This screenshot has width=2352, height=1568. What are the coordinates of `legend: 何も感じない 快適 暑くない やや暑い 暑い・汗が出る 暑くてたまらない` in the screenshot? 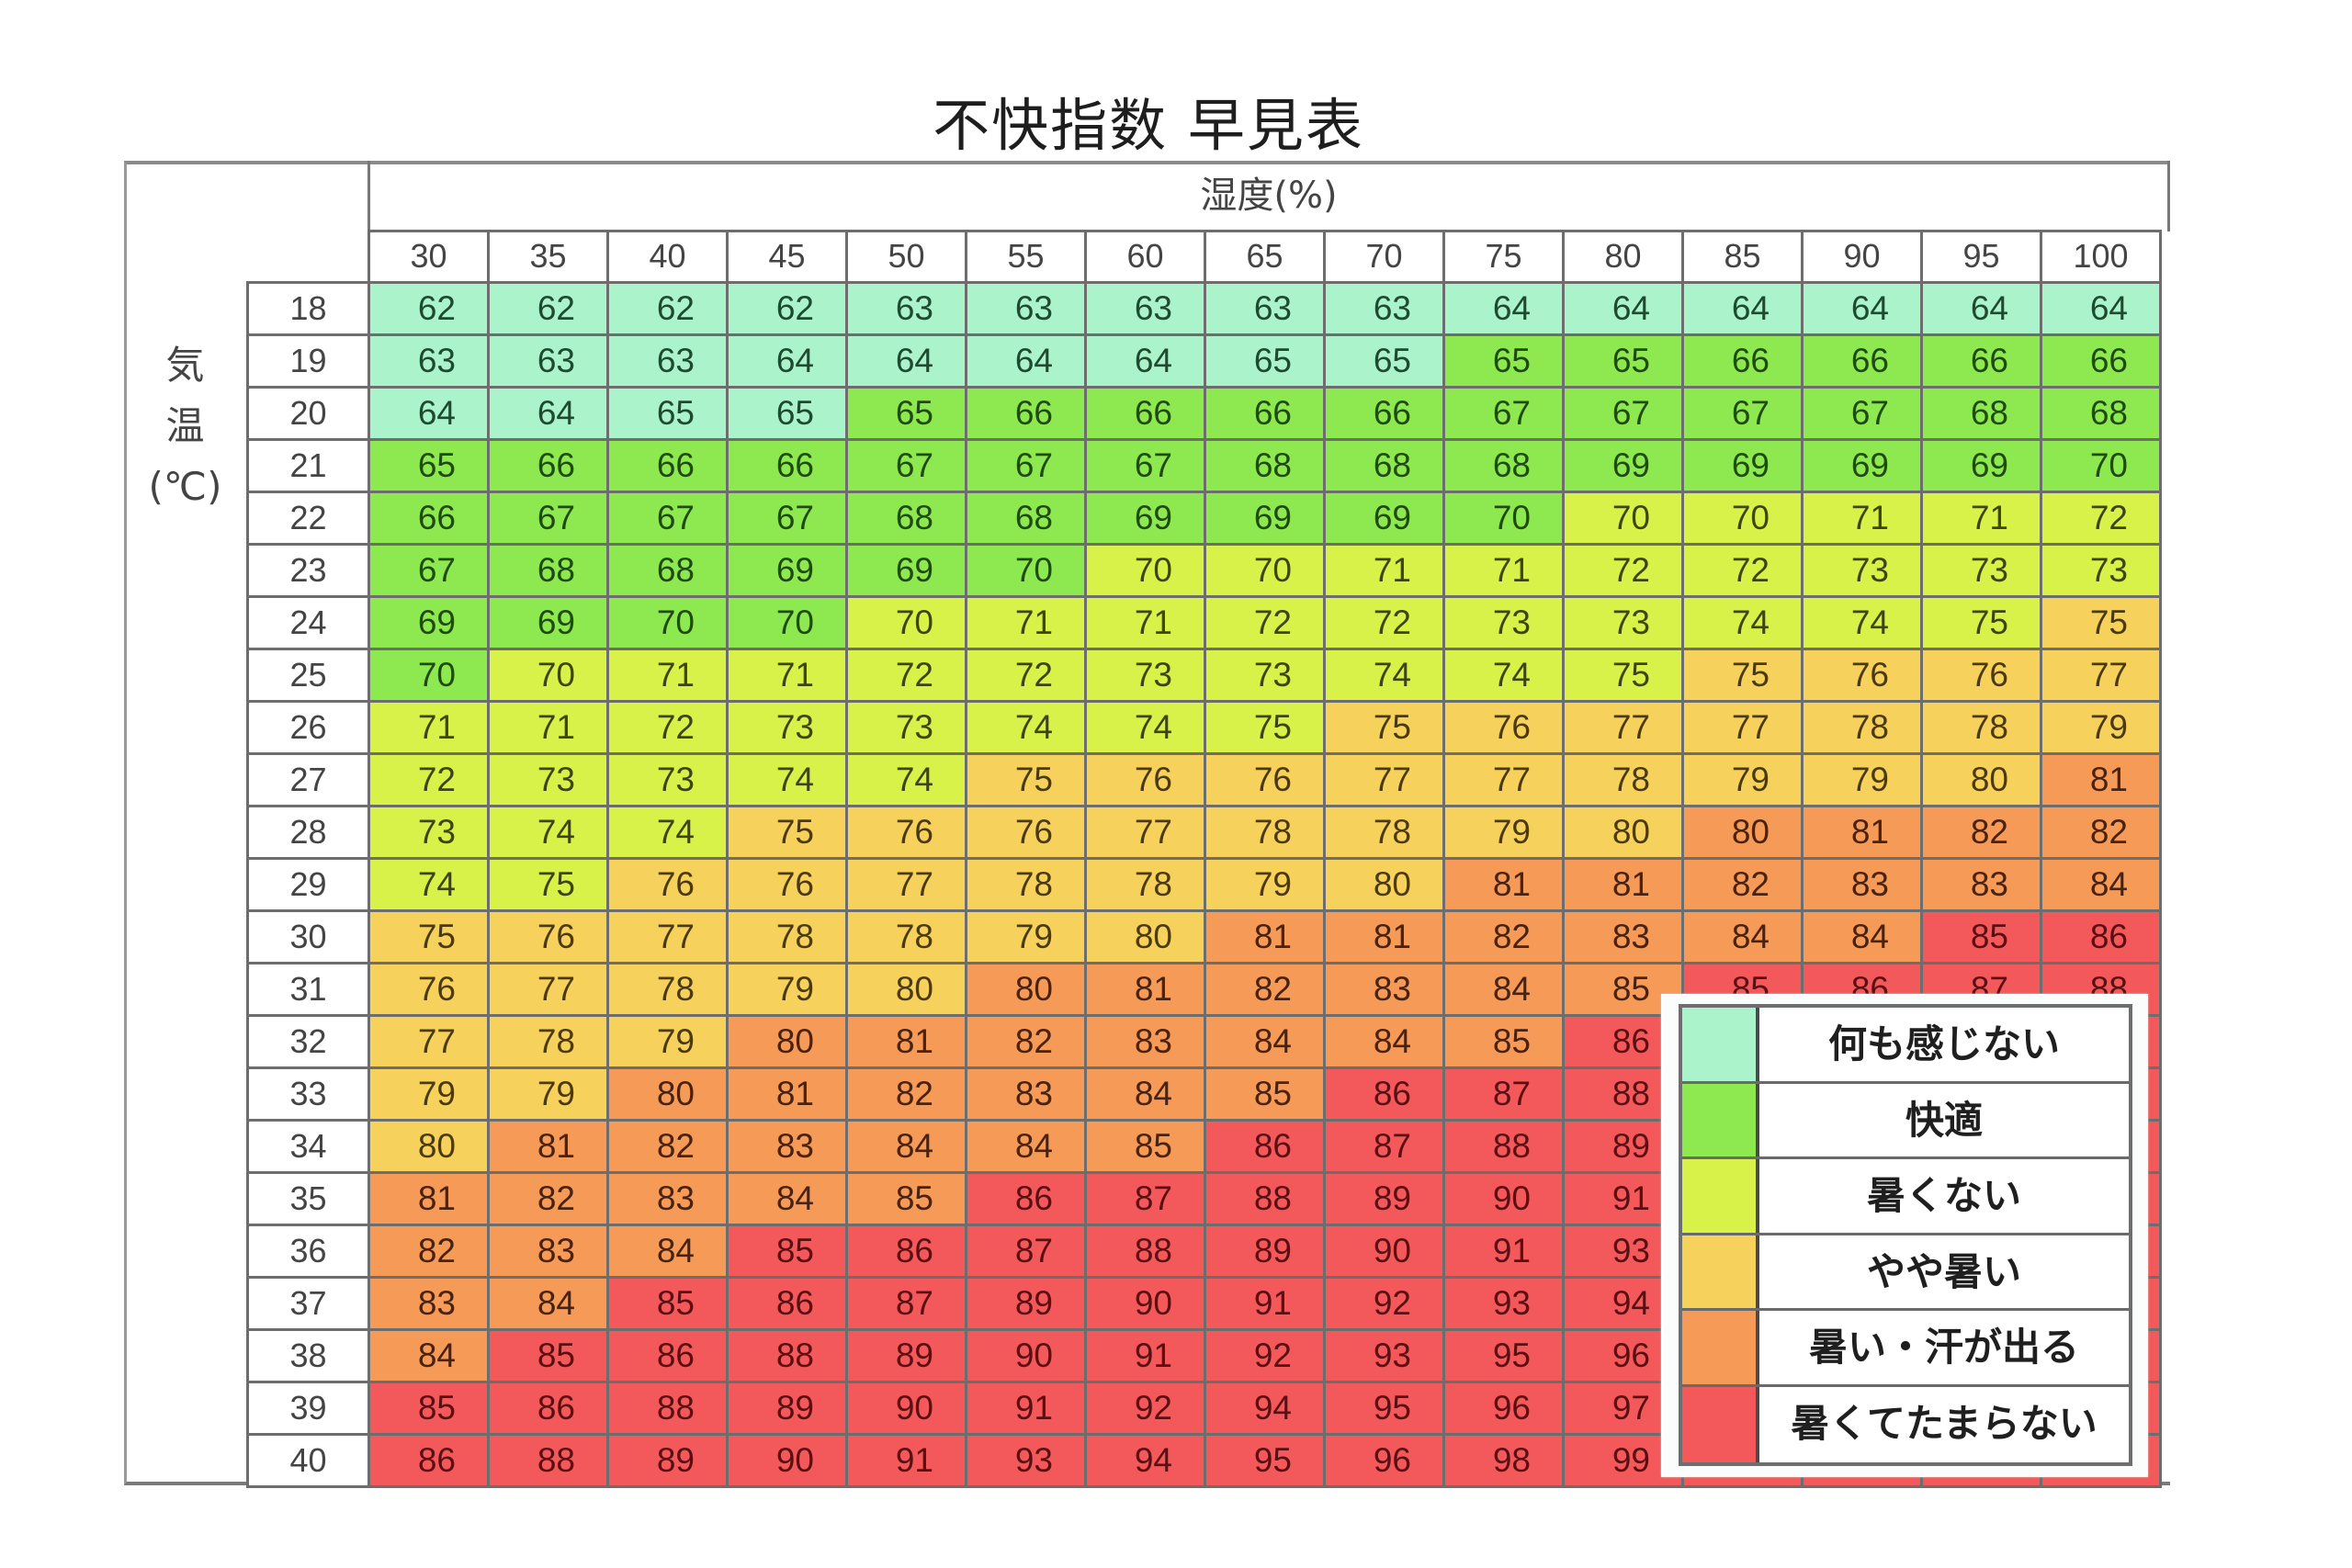 It's located at (1905, 1235).